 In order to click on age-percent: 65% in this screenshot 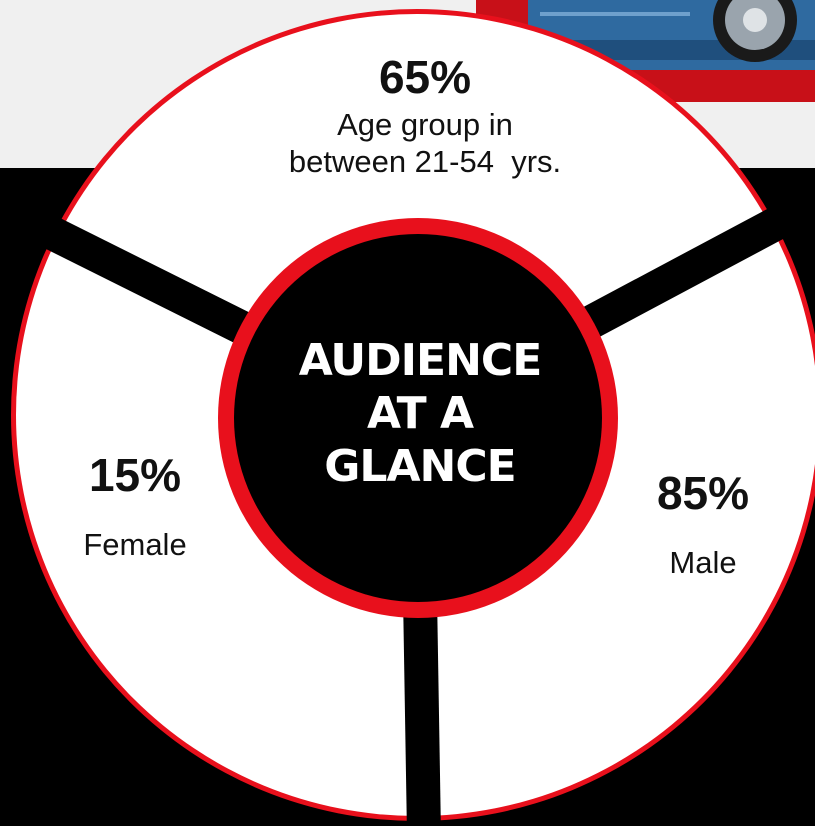, I will do `click(425, 77)`.